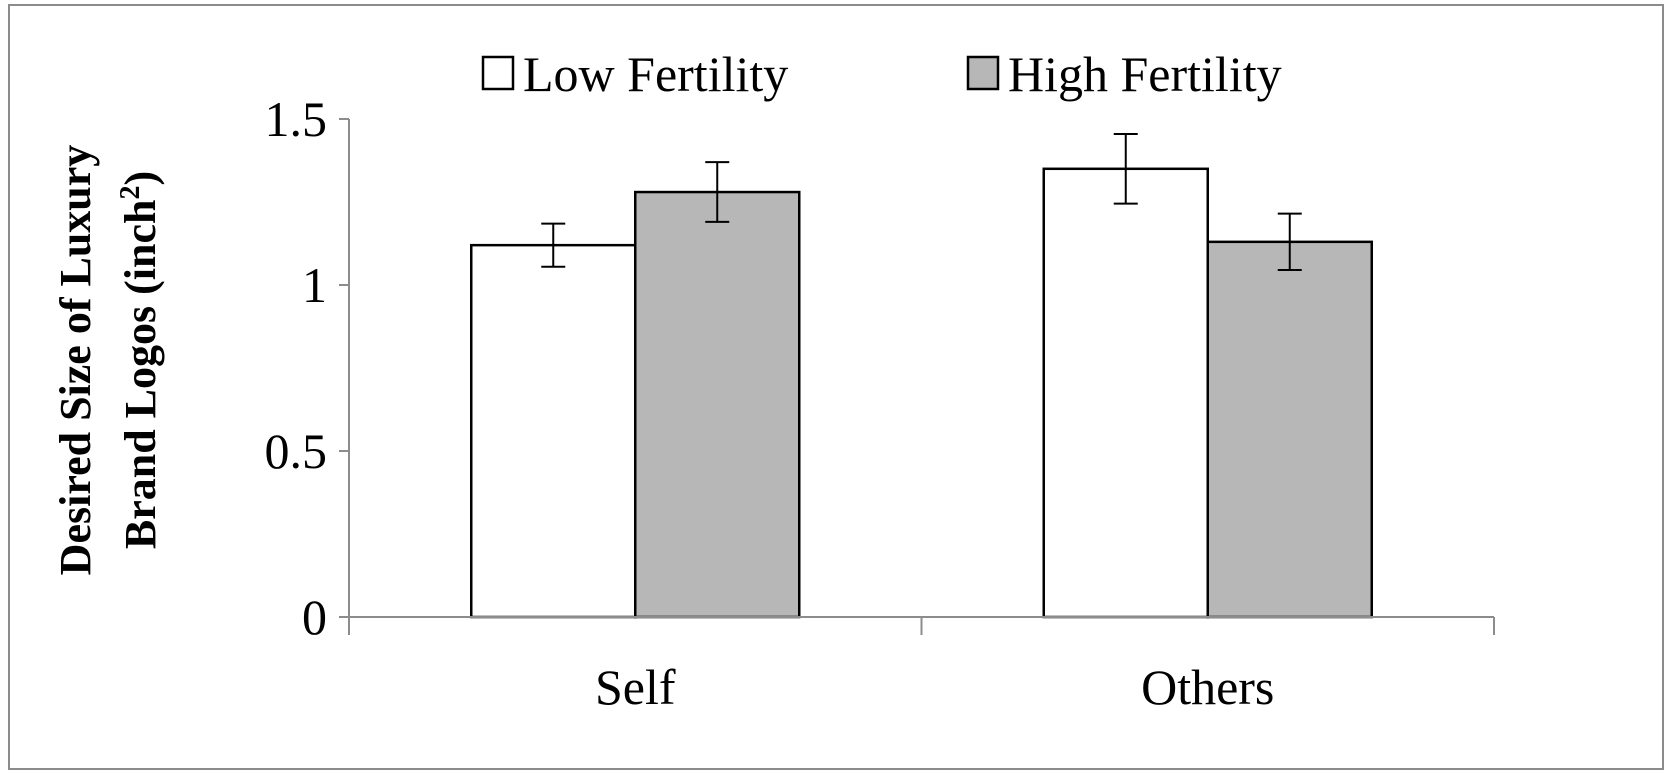  What do you see at coordinates (655, 74) in the screenshot?
I see `legend-label-low-fertility: Low Fertility` at bounding box center [655, 74].